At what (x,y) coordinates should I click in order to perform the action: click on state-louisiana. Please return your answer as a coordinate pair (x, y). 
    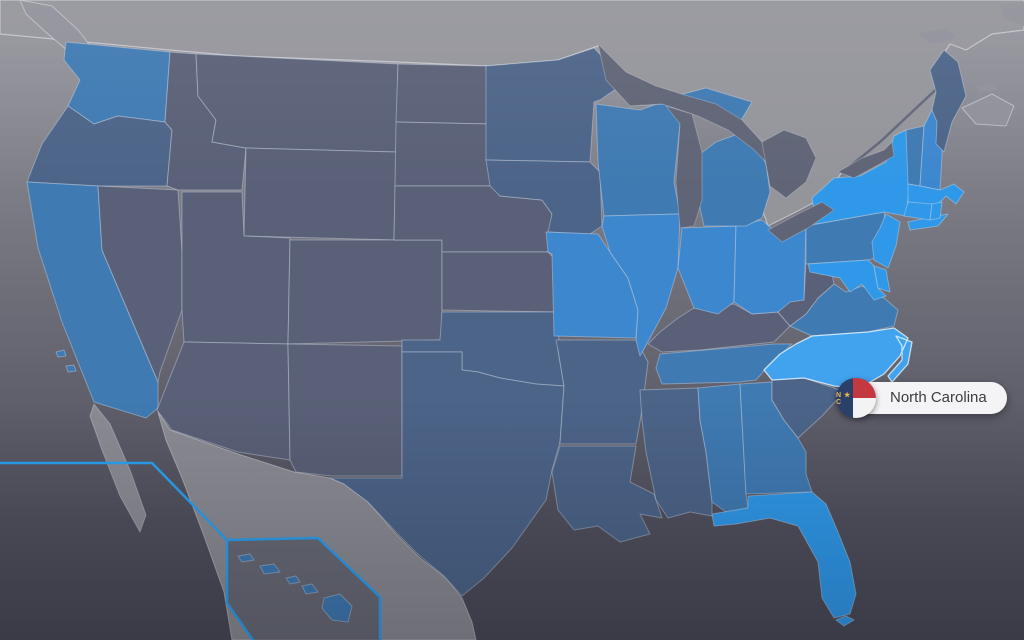
    Looking at the image, I should click on (607, 494).